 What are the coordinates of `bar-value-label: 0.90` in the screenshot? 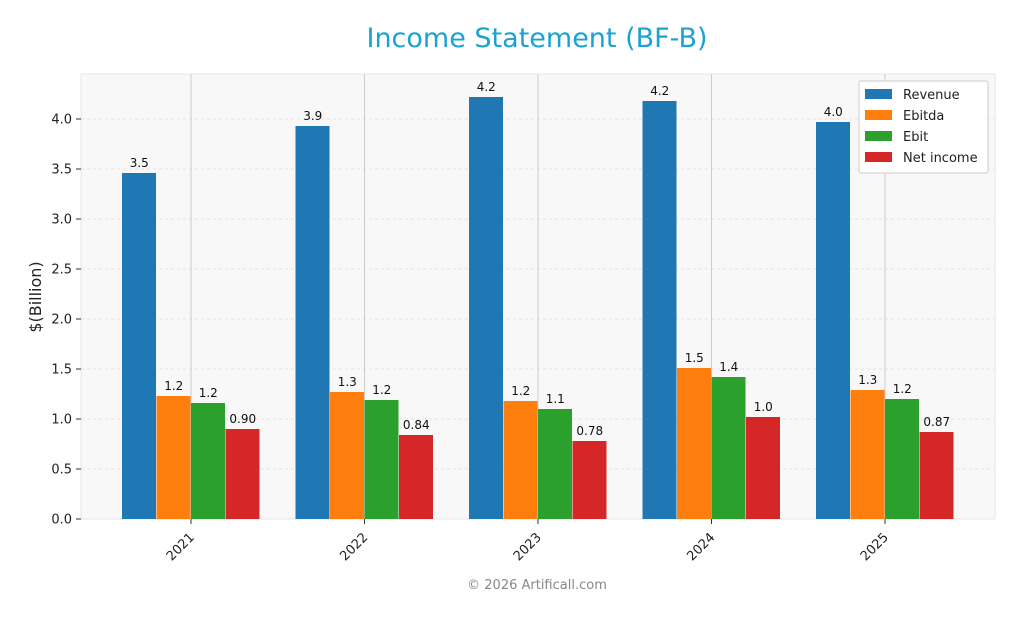 It's located at (242, 419).